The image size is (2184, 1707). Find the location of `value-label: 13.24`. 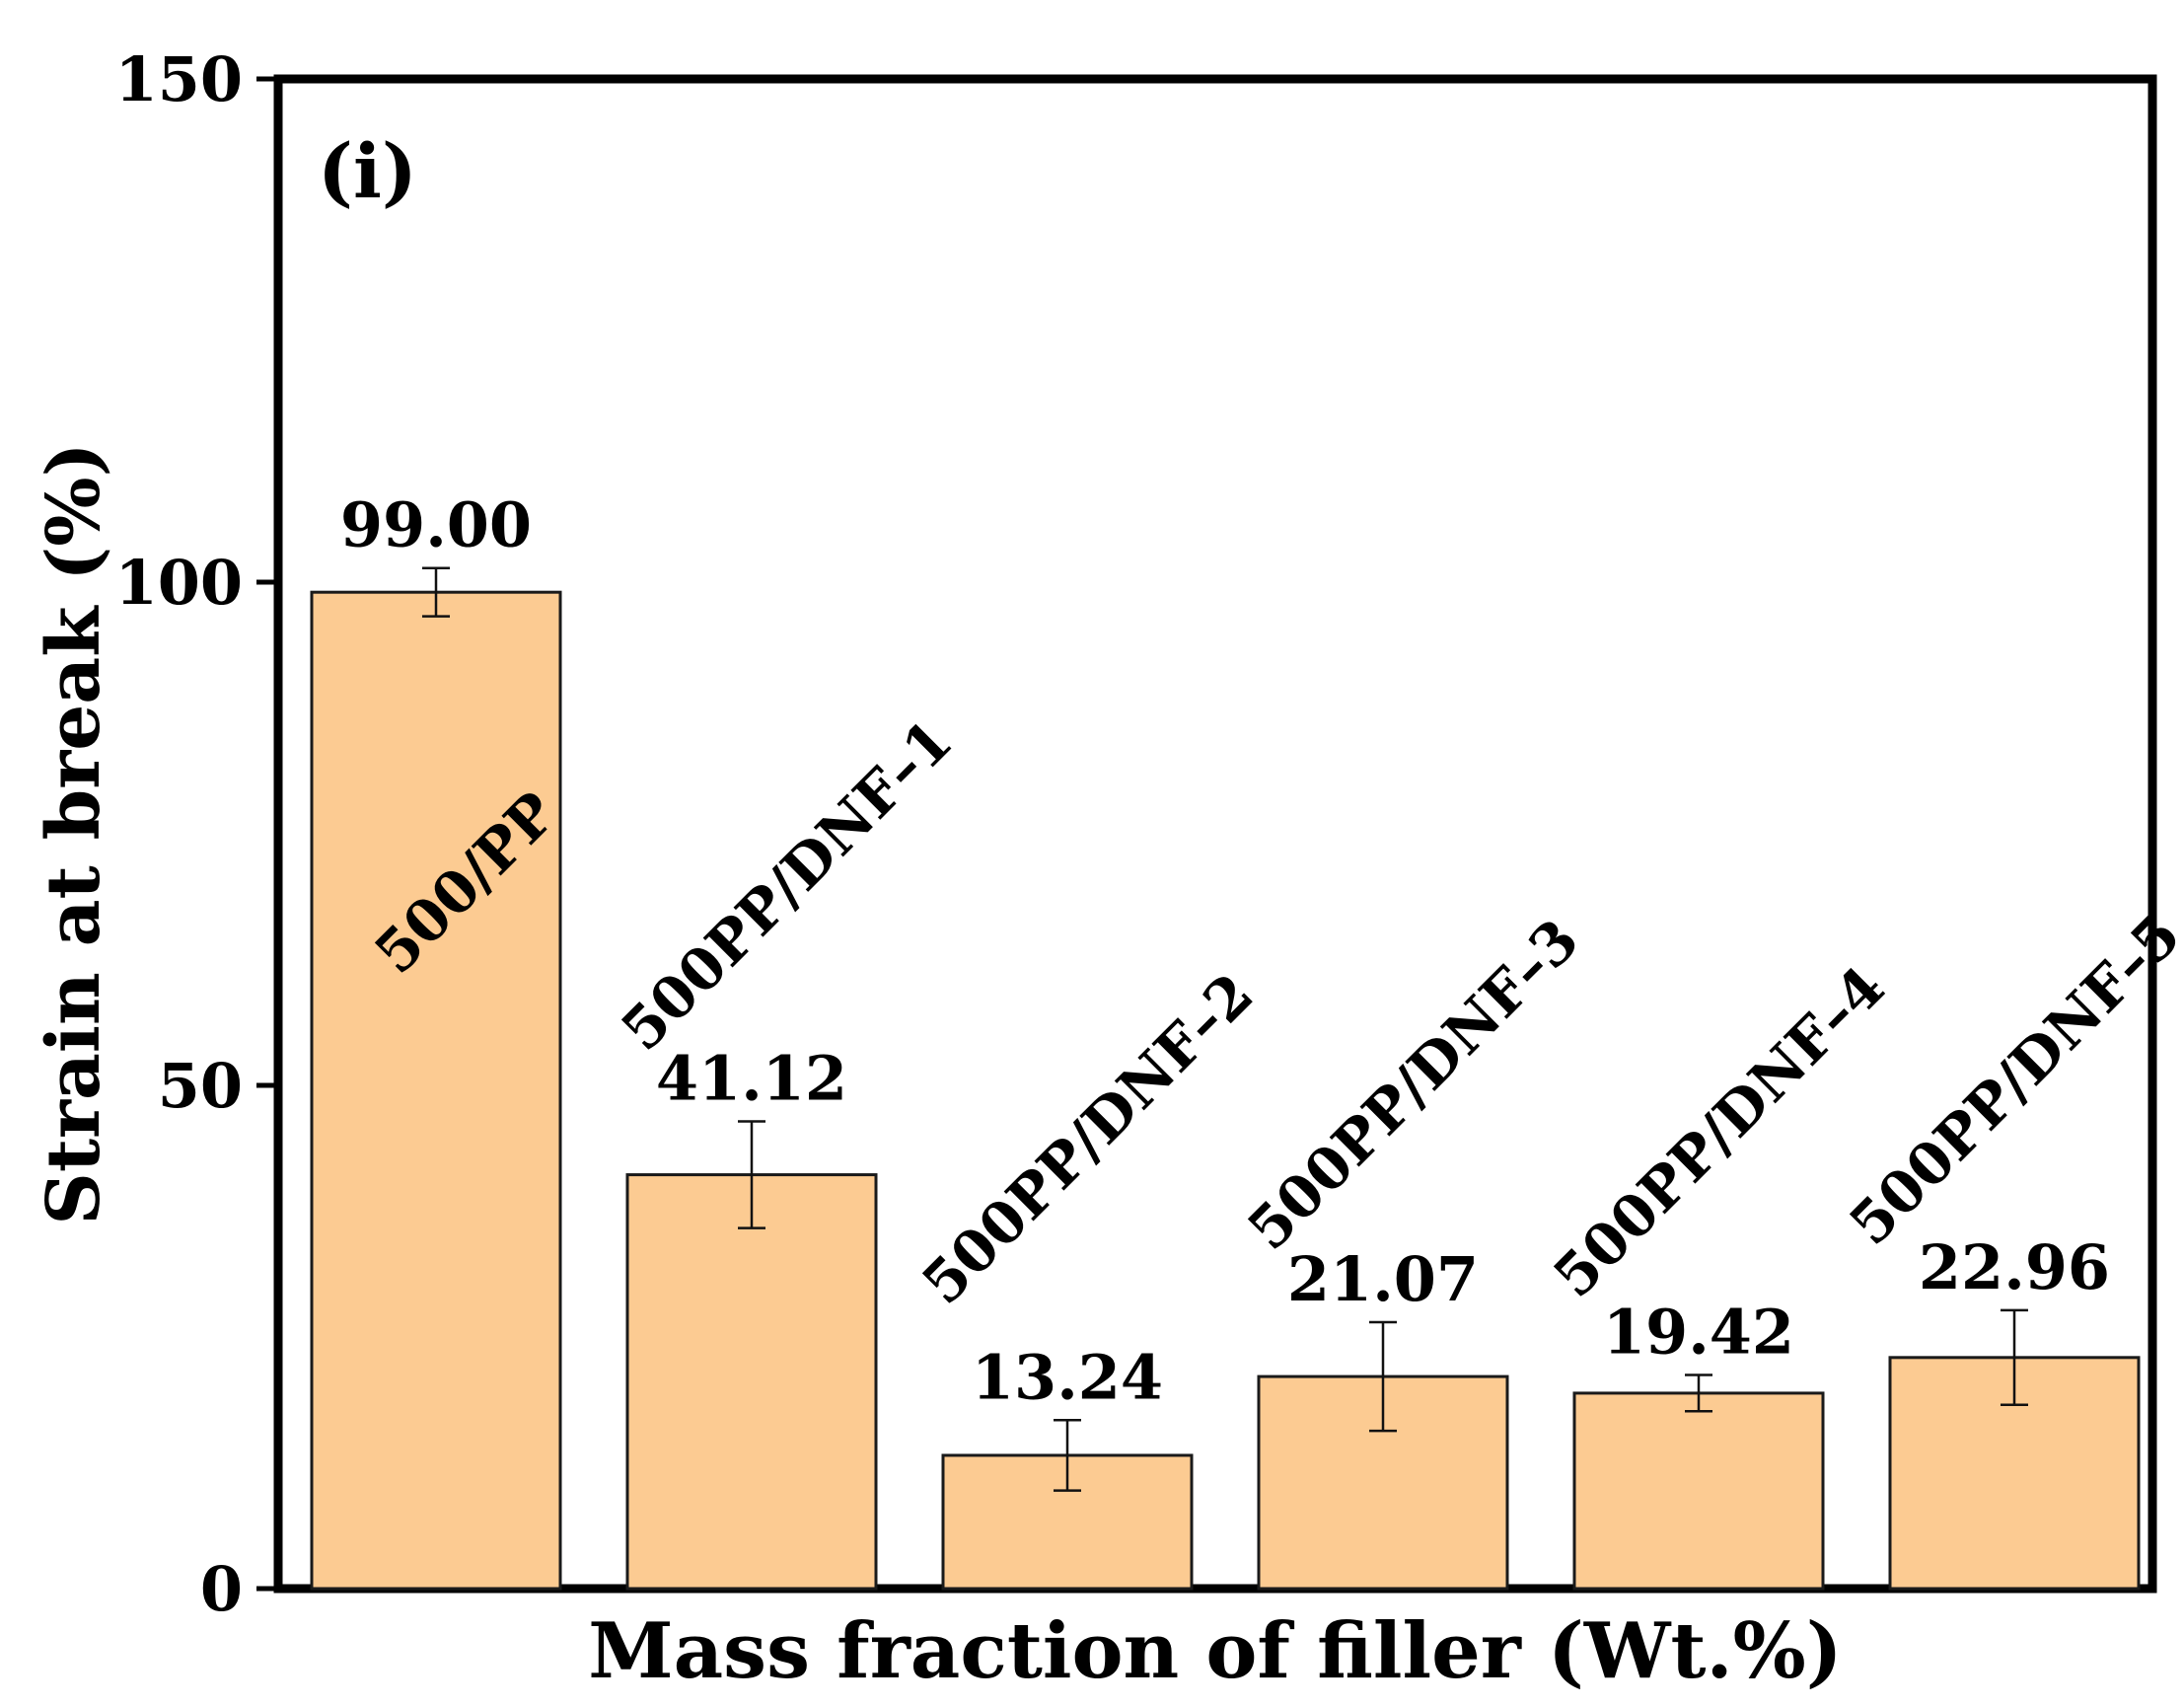

value-label: 13.24 is located at coordinates (1067, 1377).